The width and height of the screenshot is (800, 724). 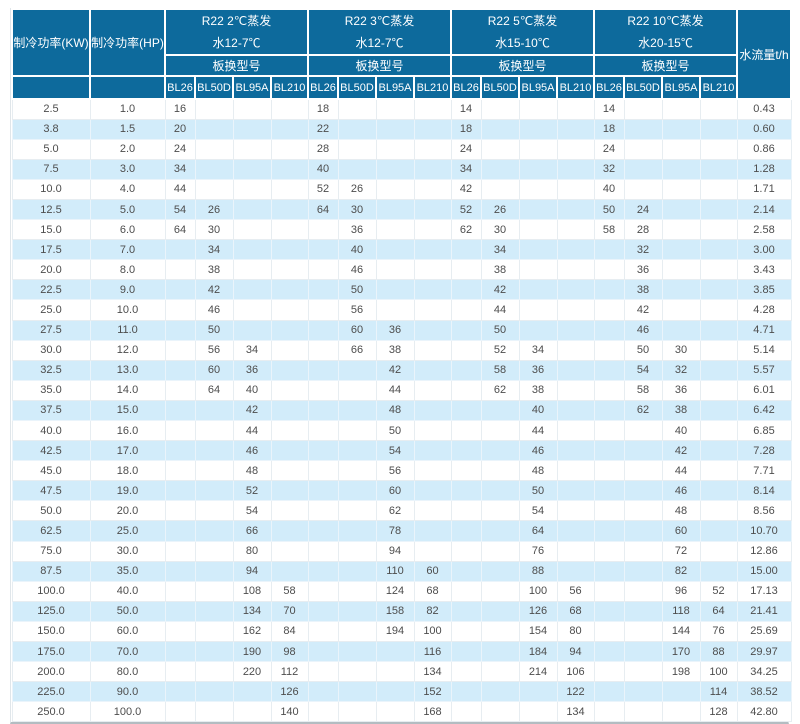 I want to click on water-flow-cell: 5.14, so click(x=764, y=350).